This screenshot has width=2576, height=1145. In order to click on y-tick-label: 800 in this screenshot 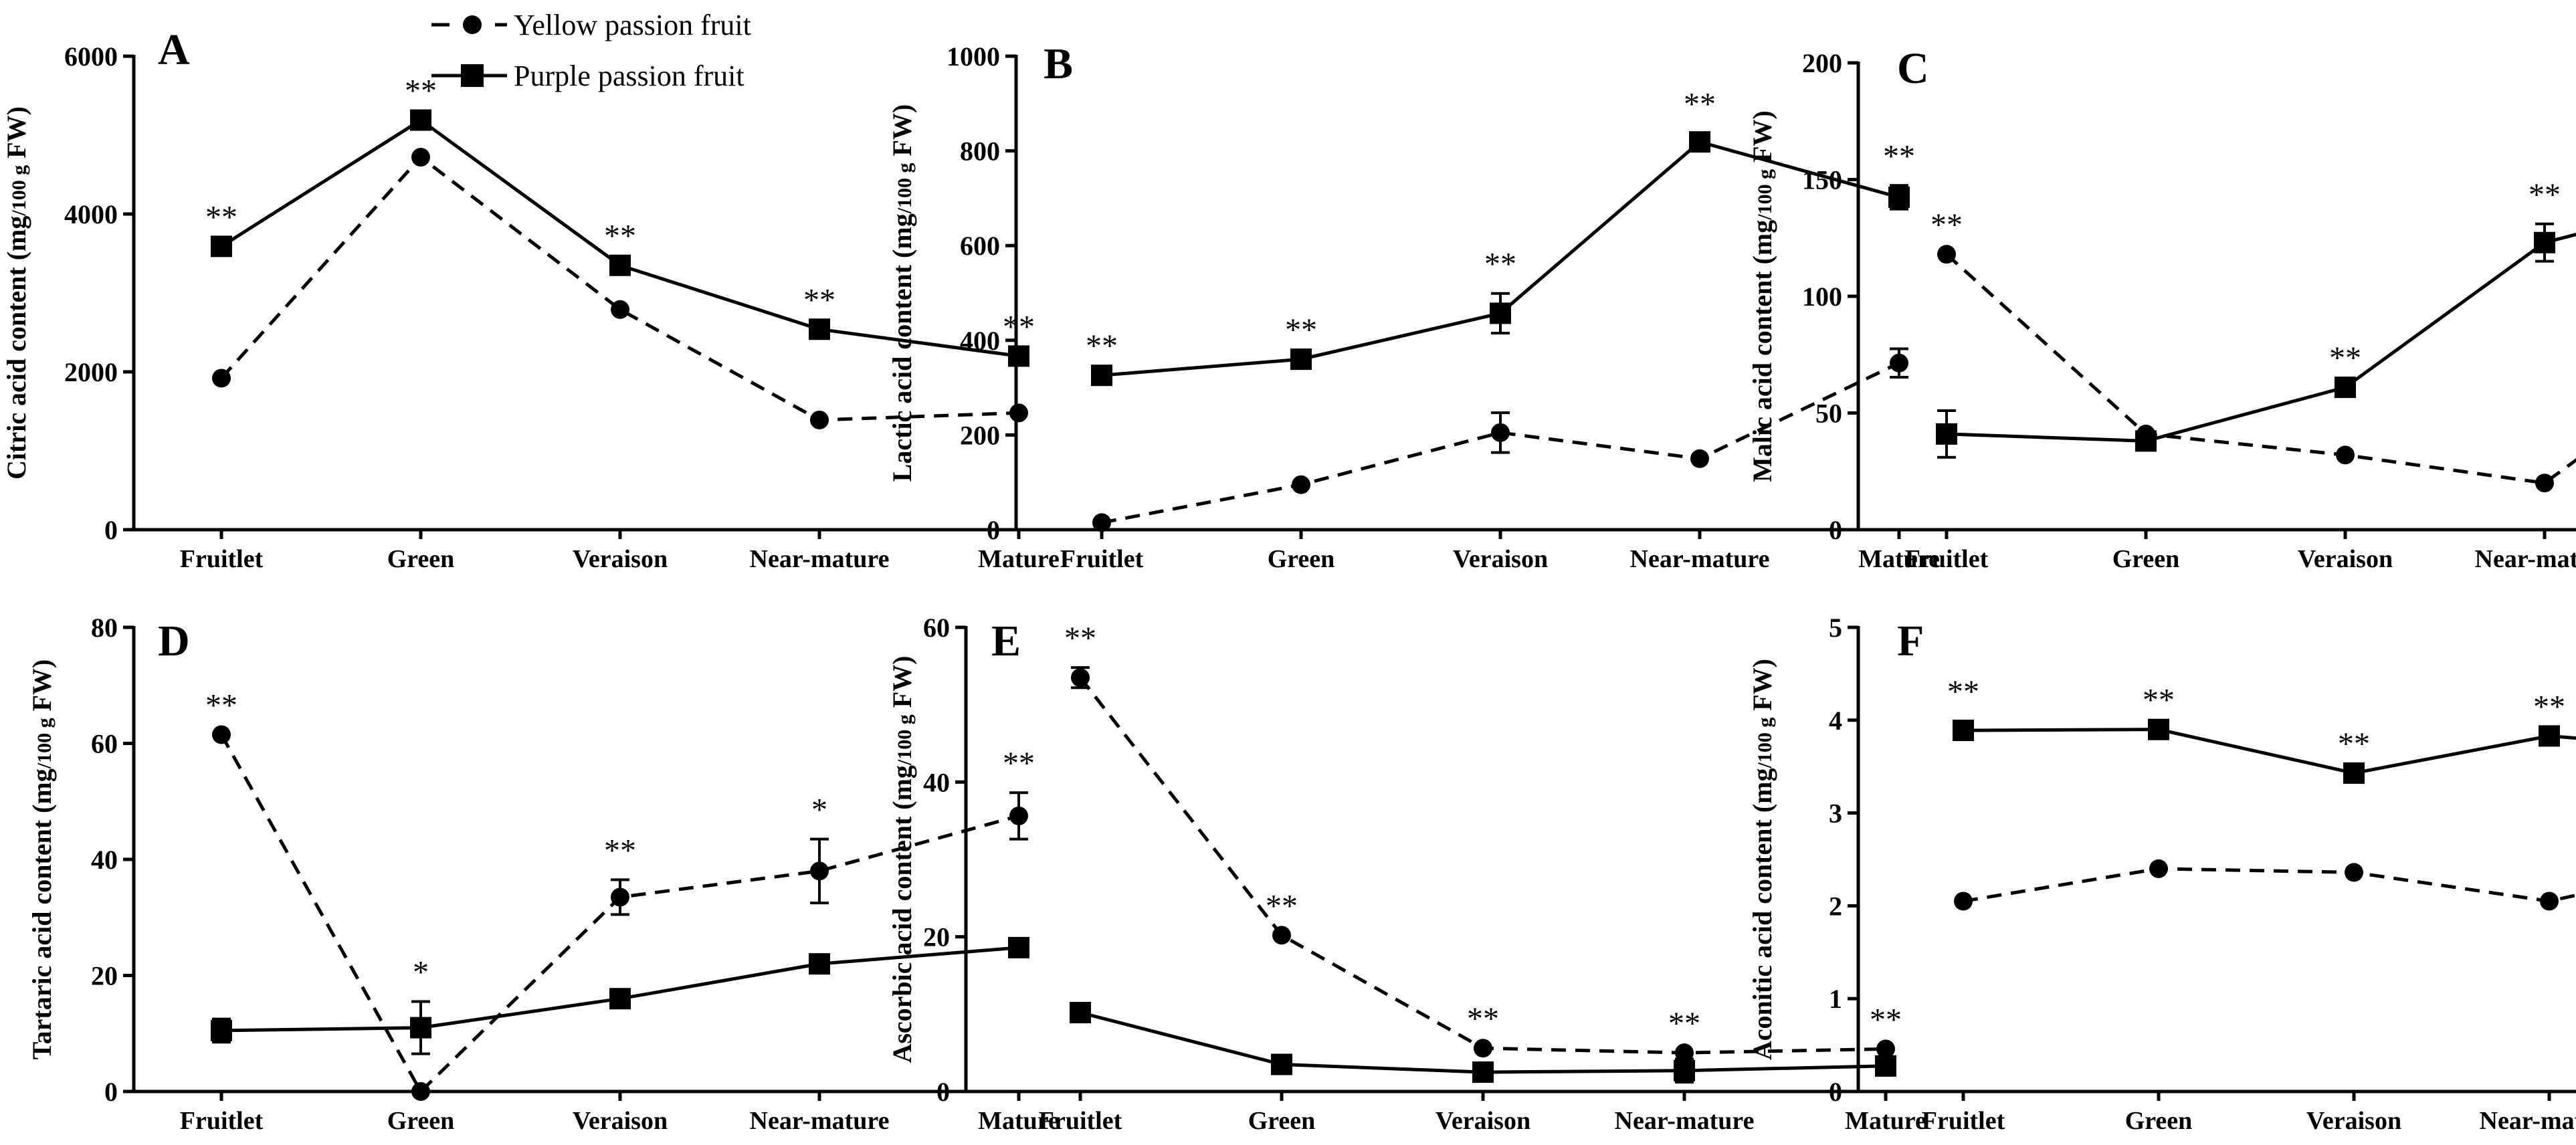, I will do `click(980, 152)`.